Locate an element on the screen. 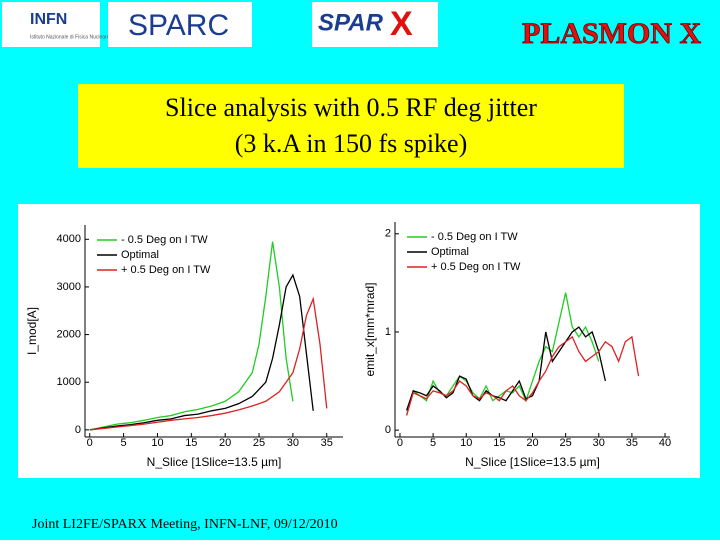  y-tick-label: 1000 is located at coordinates (69, 382).